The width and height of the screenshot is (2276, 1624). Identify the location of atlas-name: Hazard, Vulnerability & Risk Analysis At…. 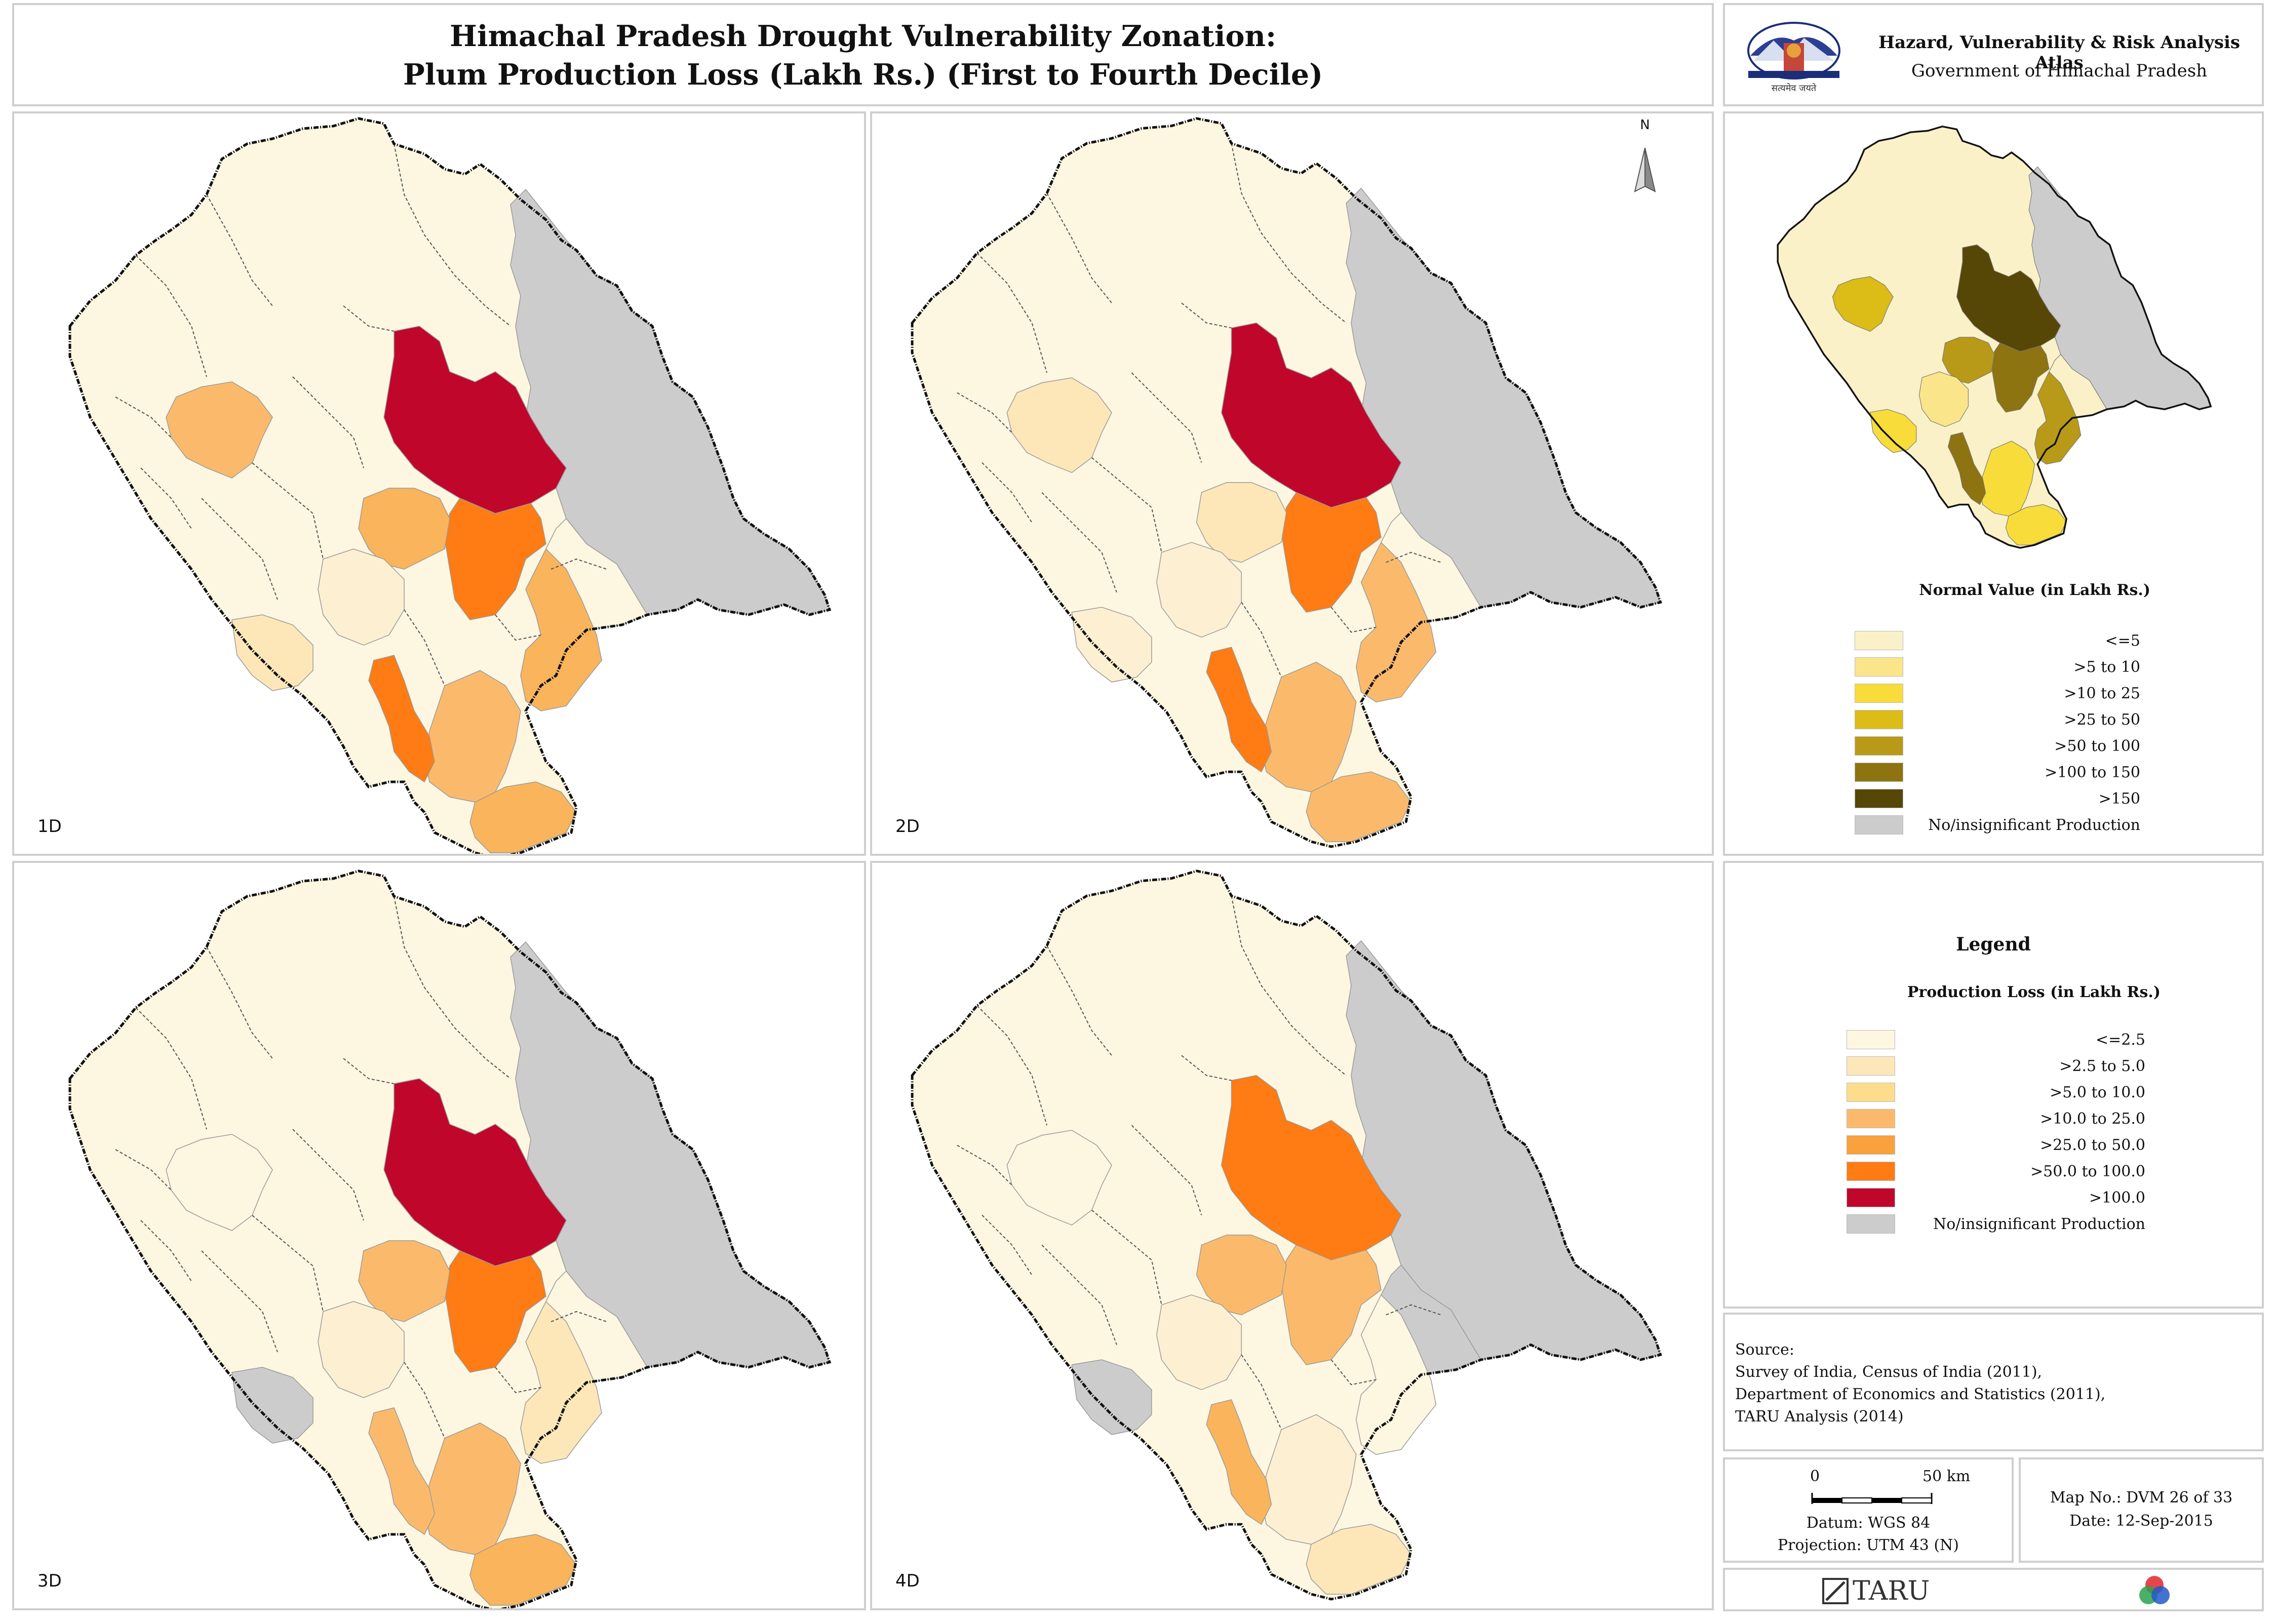
(2059, 52).